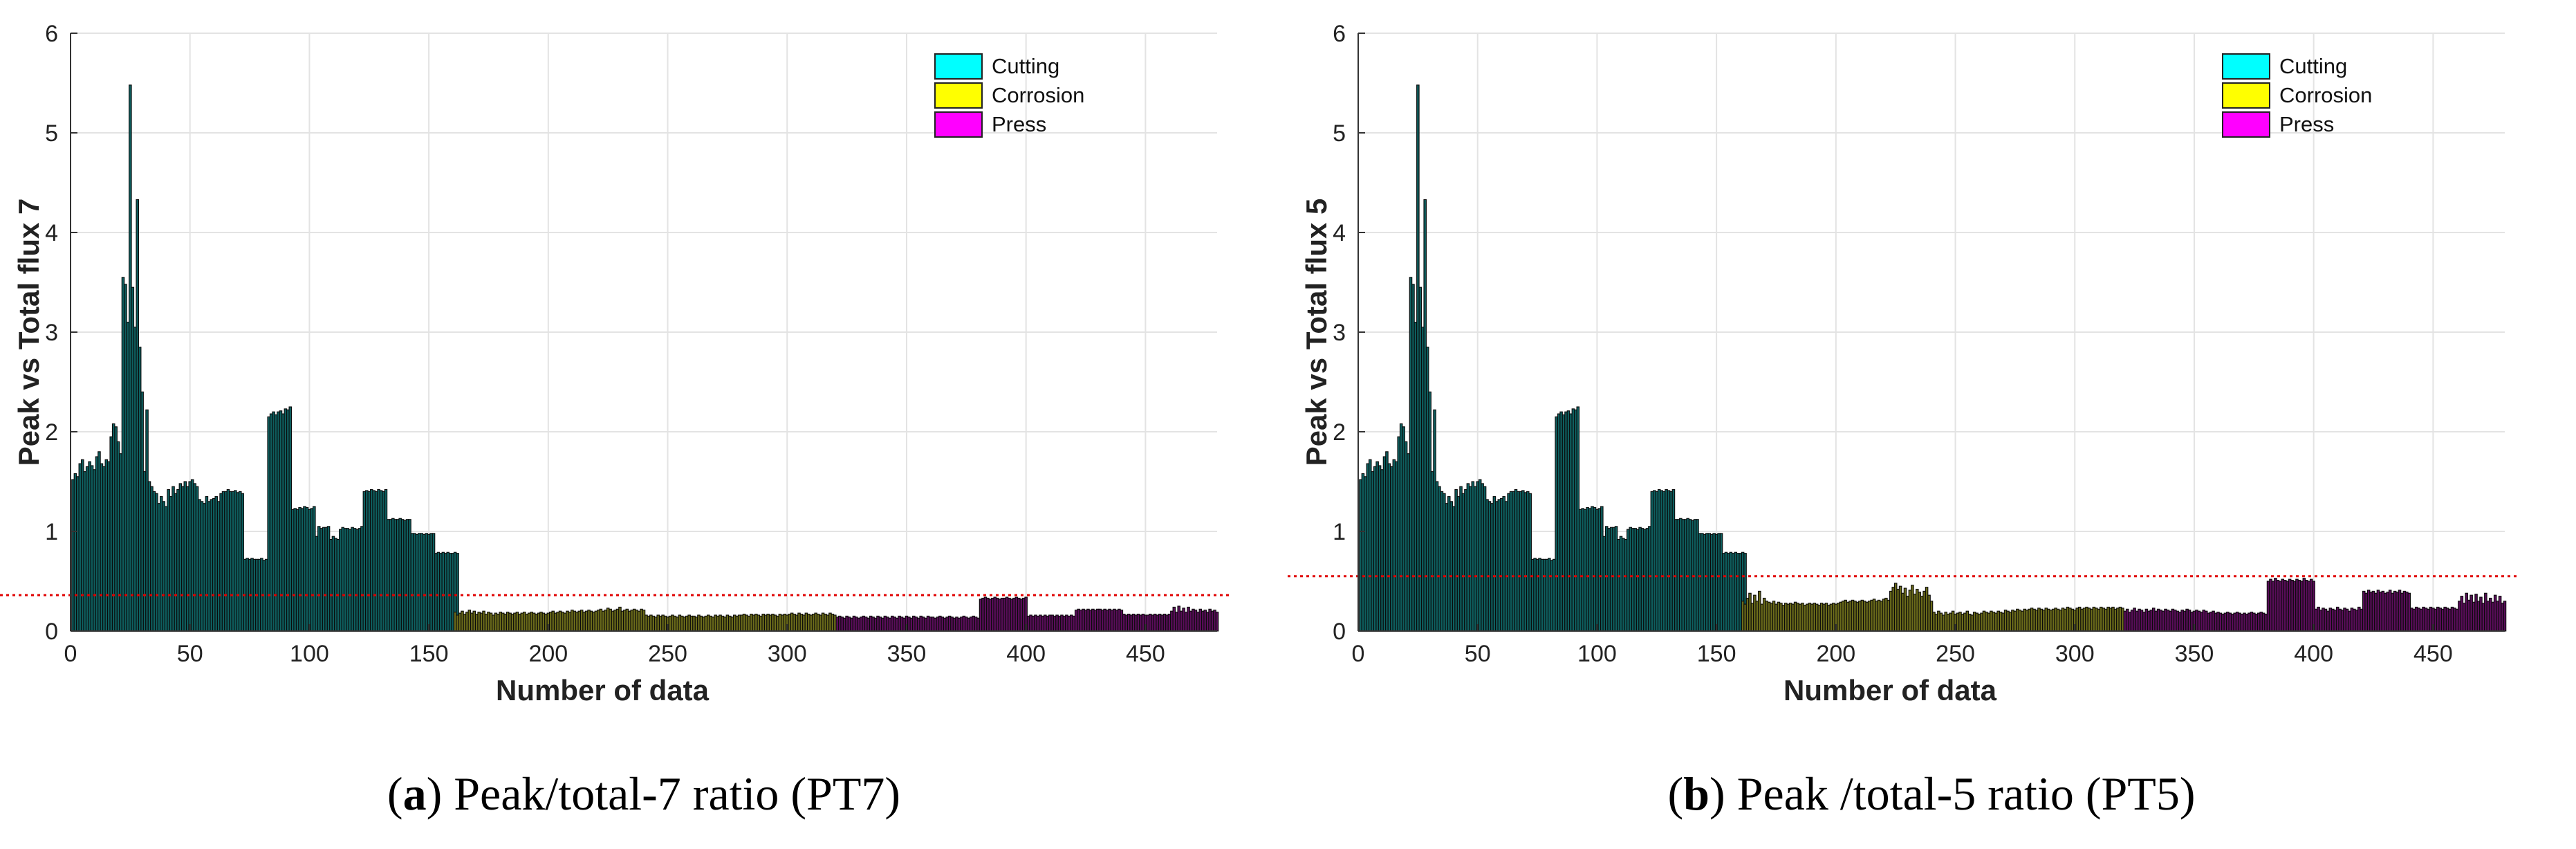 This screenshot has width=2576, height=849. Describe the element at coordinates (1316, 332) in the screenshot. I see `y-axis-label: Peak vs Total flux 5` at that location.